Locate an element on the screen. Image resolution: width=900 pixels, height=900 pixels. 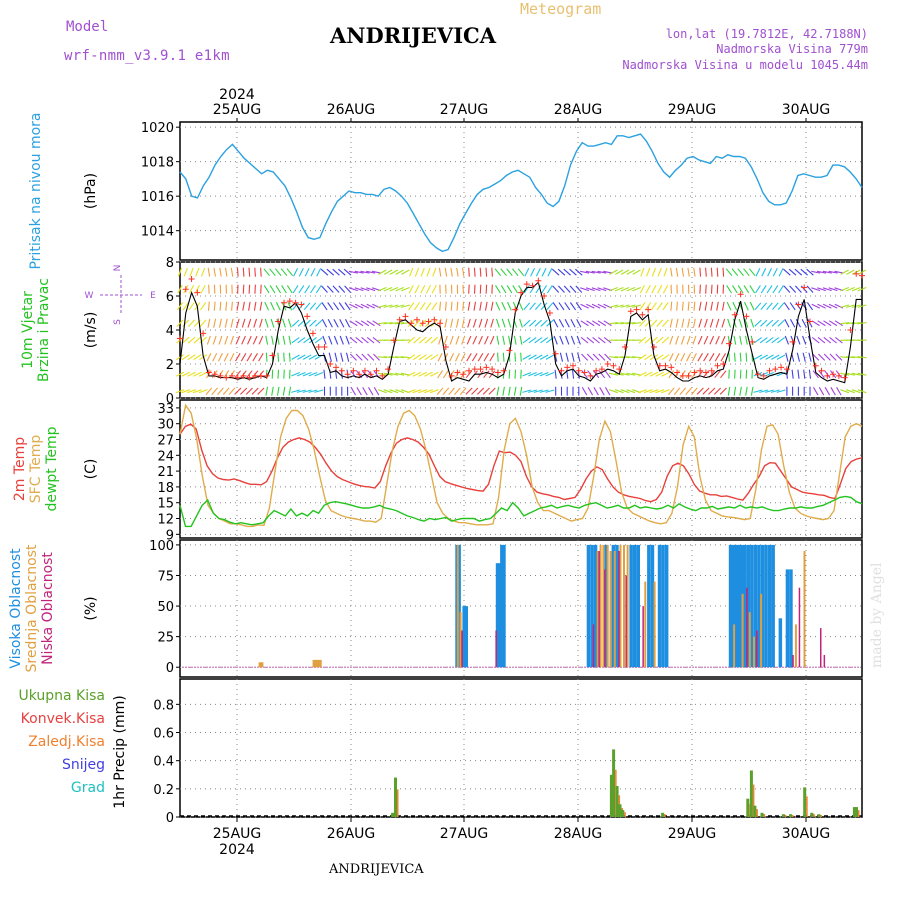
ytick-label-clouds-2: 50 is located at coordinates (165, 607).